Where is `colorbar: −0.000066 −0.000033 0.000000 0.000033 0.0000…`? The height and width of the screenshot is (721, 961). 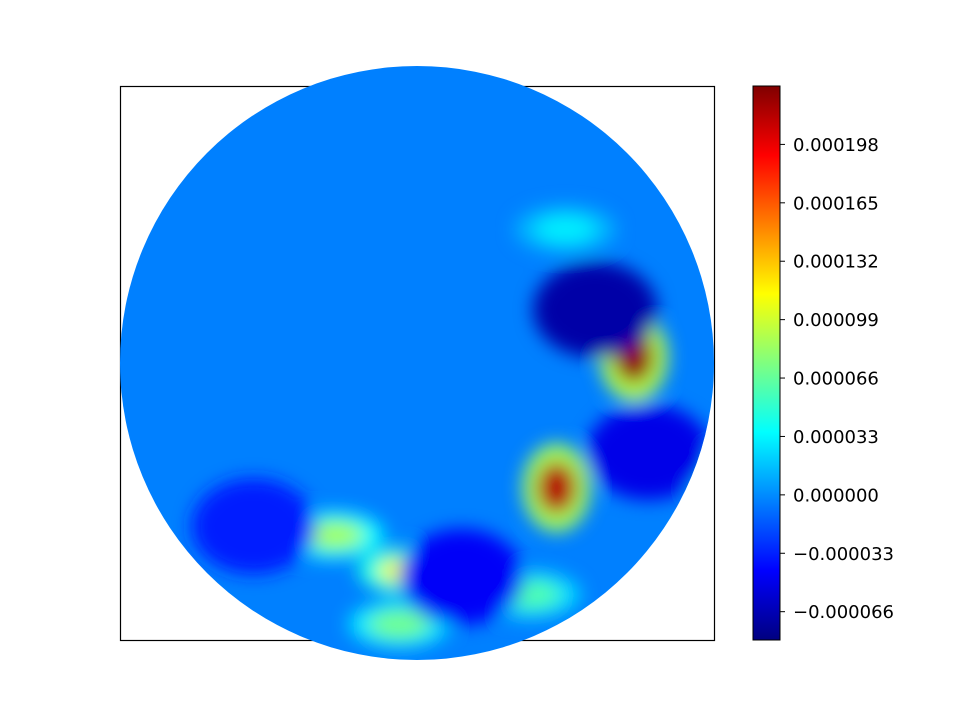
colorbar: −0.000066 −0.000033 0.000000 0.000033 0.0000… is located at coordinates (823, 363).